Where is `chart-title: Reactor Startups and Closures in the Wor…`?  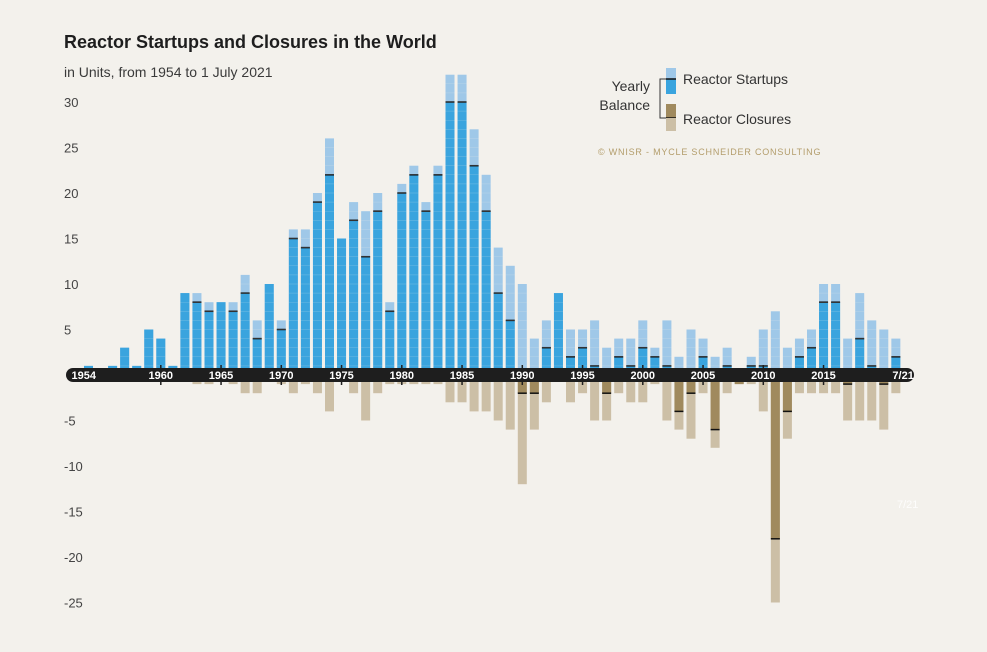
chart-title: Reactor Startups and Closures in the Wor… is located at coordinates (250, 42).